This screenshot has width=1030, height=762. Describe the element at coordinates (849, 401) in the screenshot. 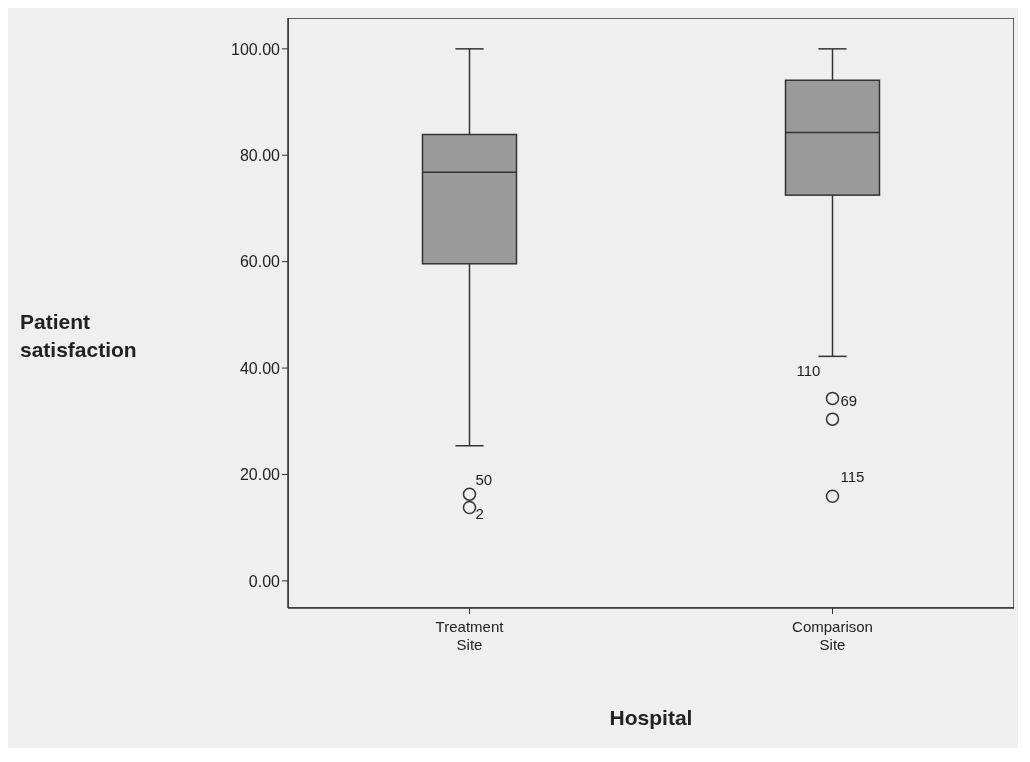

I see `annotation: 69` at that location.